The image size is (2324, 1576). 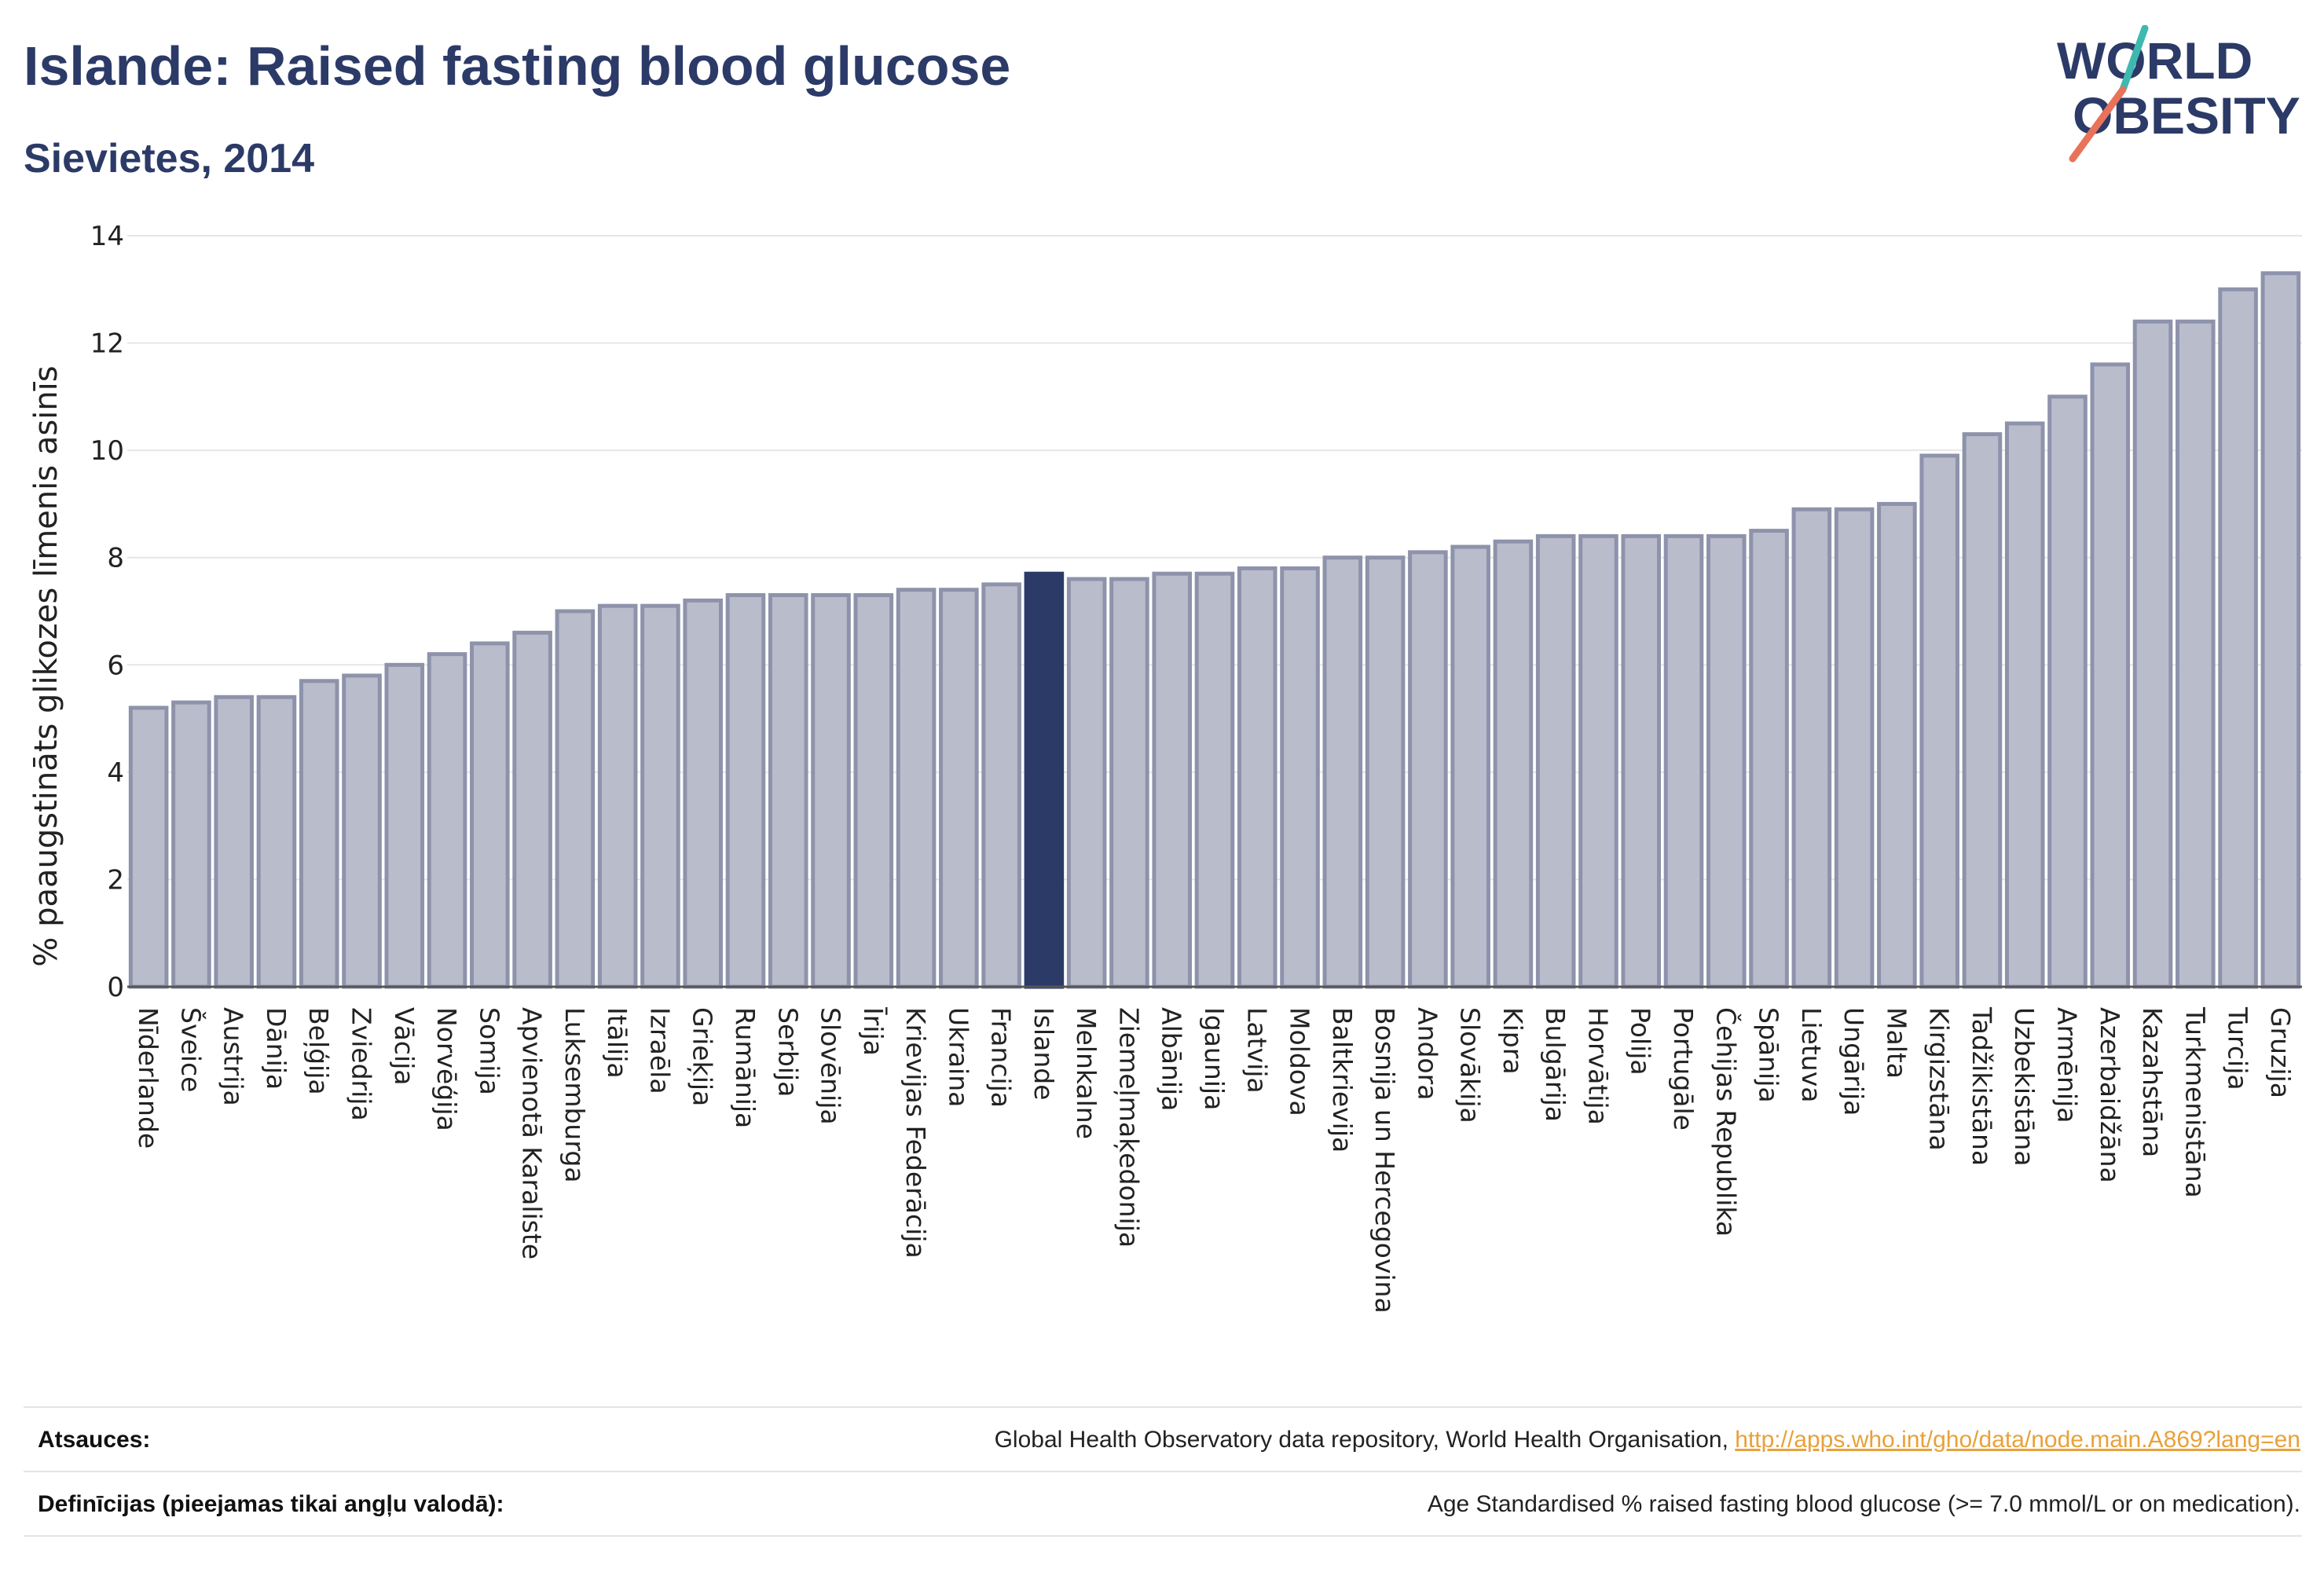 What do you see at coordinates (361, 1064) in the screenshot?
I see `x-tick-label: Zviedrija` at bounding box center [361, 1064].